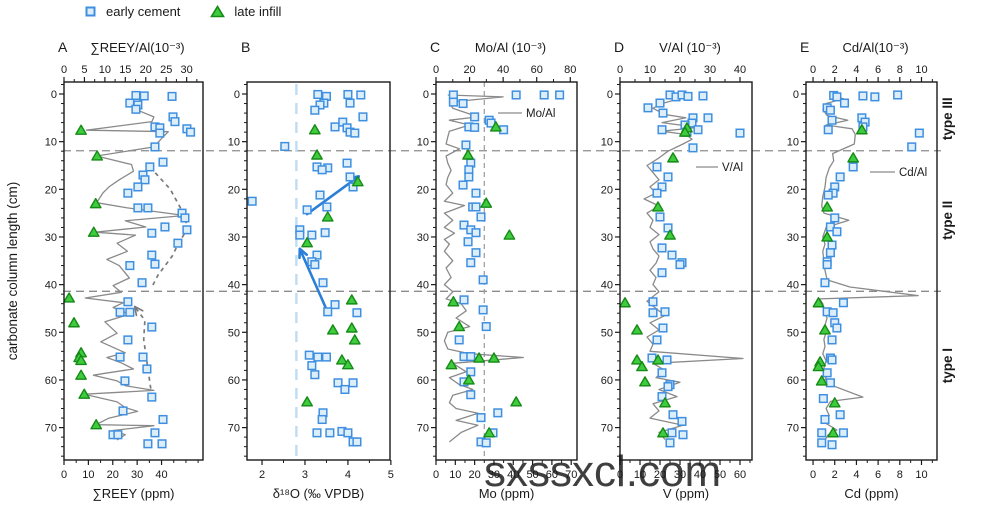 The width and height of the screenshot is (989, 513). I want to click on zone-label: type II, so click(947, 220).